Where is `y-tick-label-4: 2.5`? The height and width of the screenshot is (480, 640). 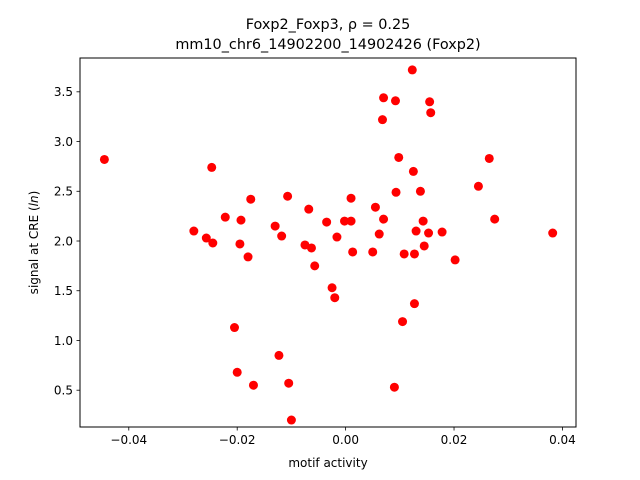
y-tick-label-4: 2.5 is located at coordinates (63, 192).